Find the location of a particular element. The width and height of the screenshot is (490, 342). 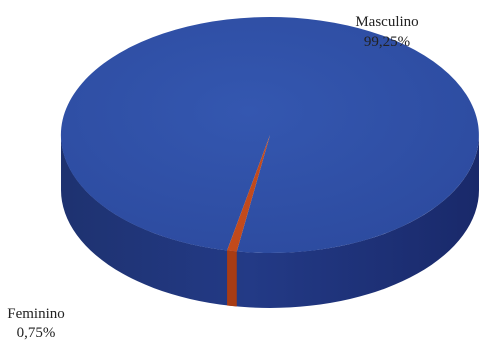

label-feminino-name: Feminino is located at coordinates (36, 314).